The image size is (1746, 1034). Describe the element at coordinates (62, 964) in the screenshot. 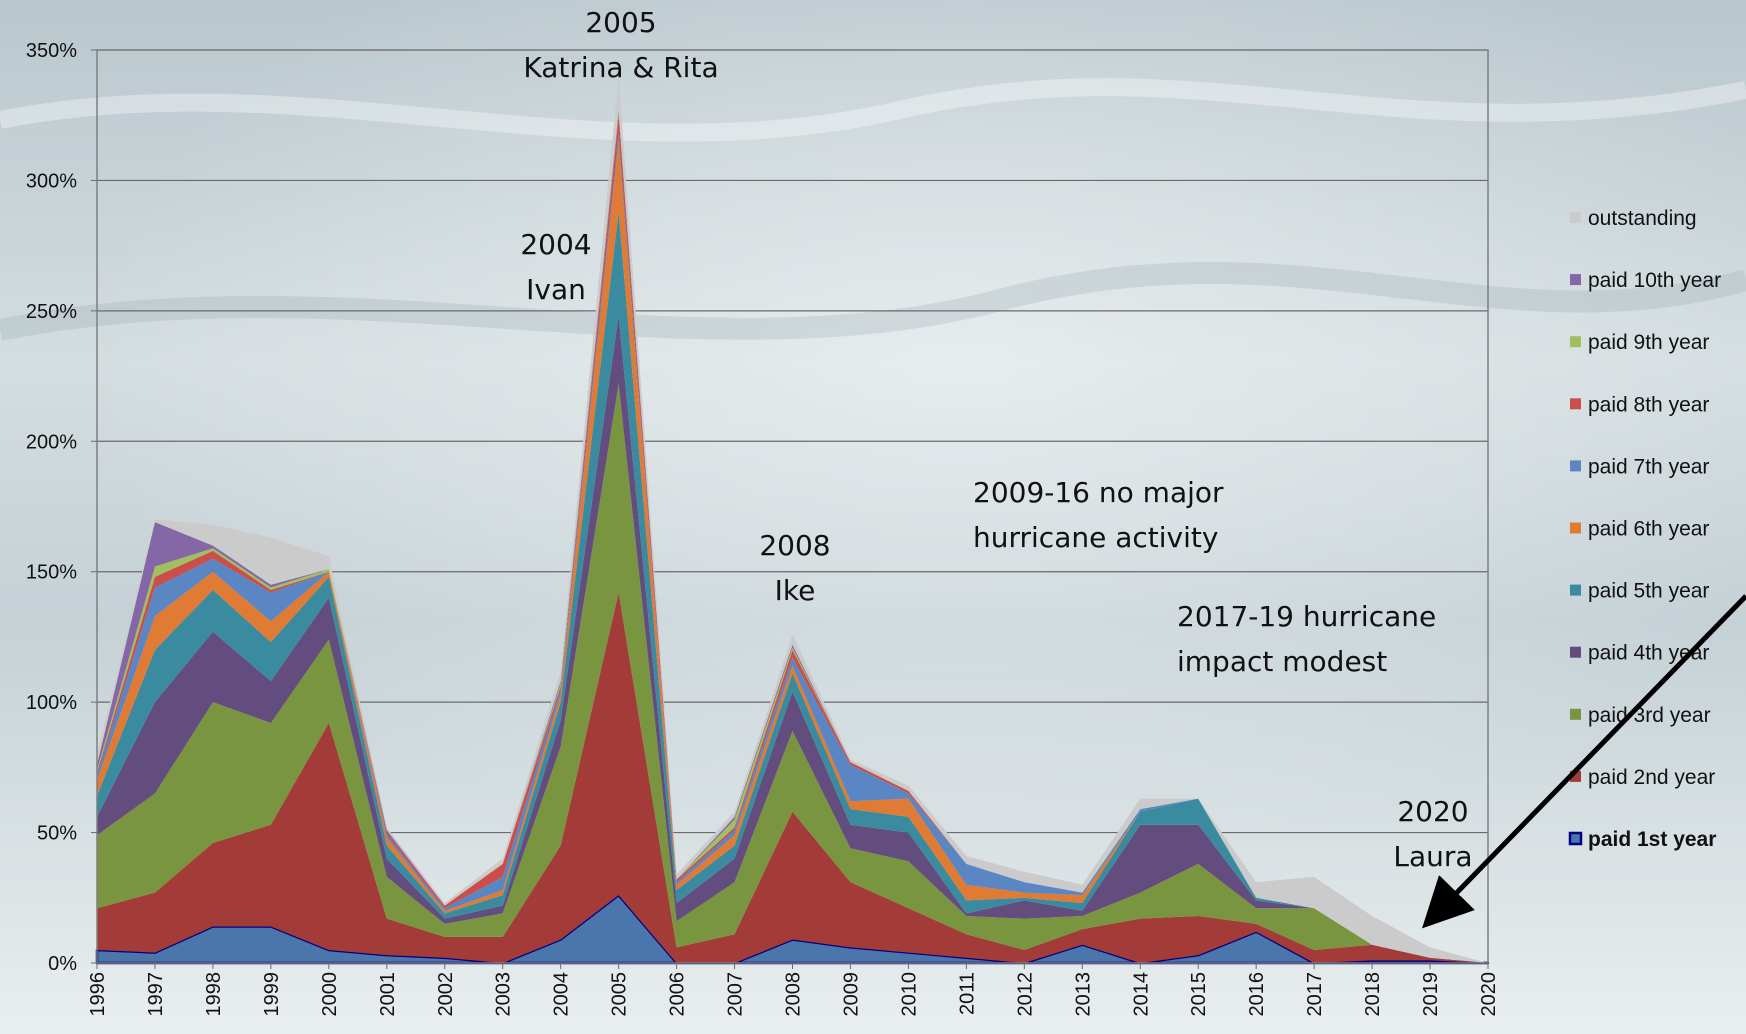

I see `y-tick-label: 0%` at that location.